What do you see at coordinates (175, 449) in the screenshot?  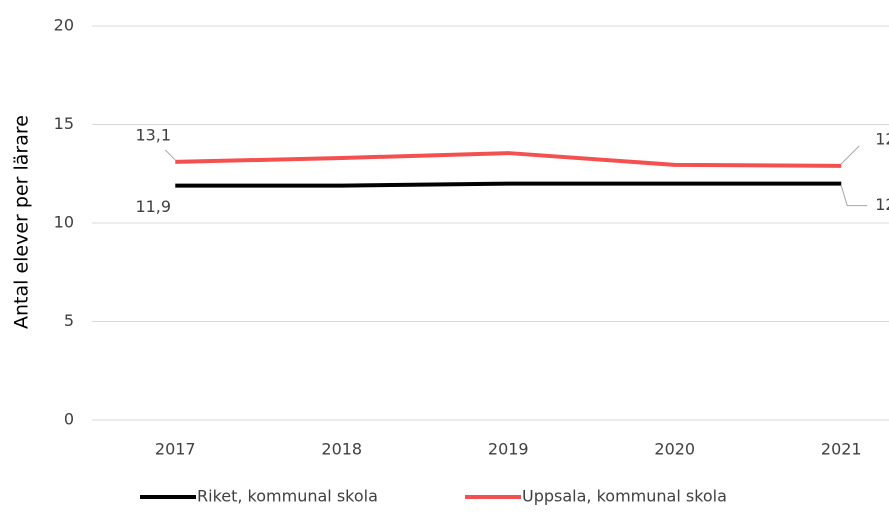 I see `x-tick-label: 2017` at bounding box center [175, 449].